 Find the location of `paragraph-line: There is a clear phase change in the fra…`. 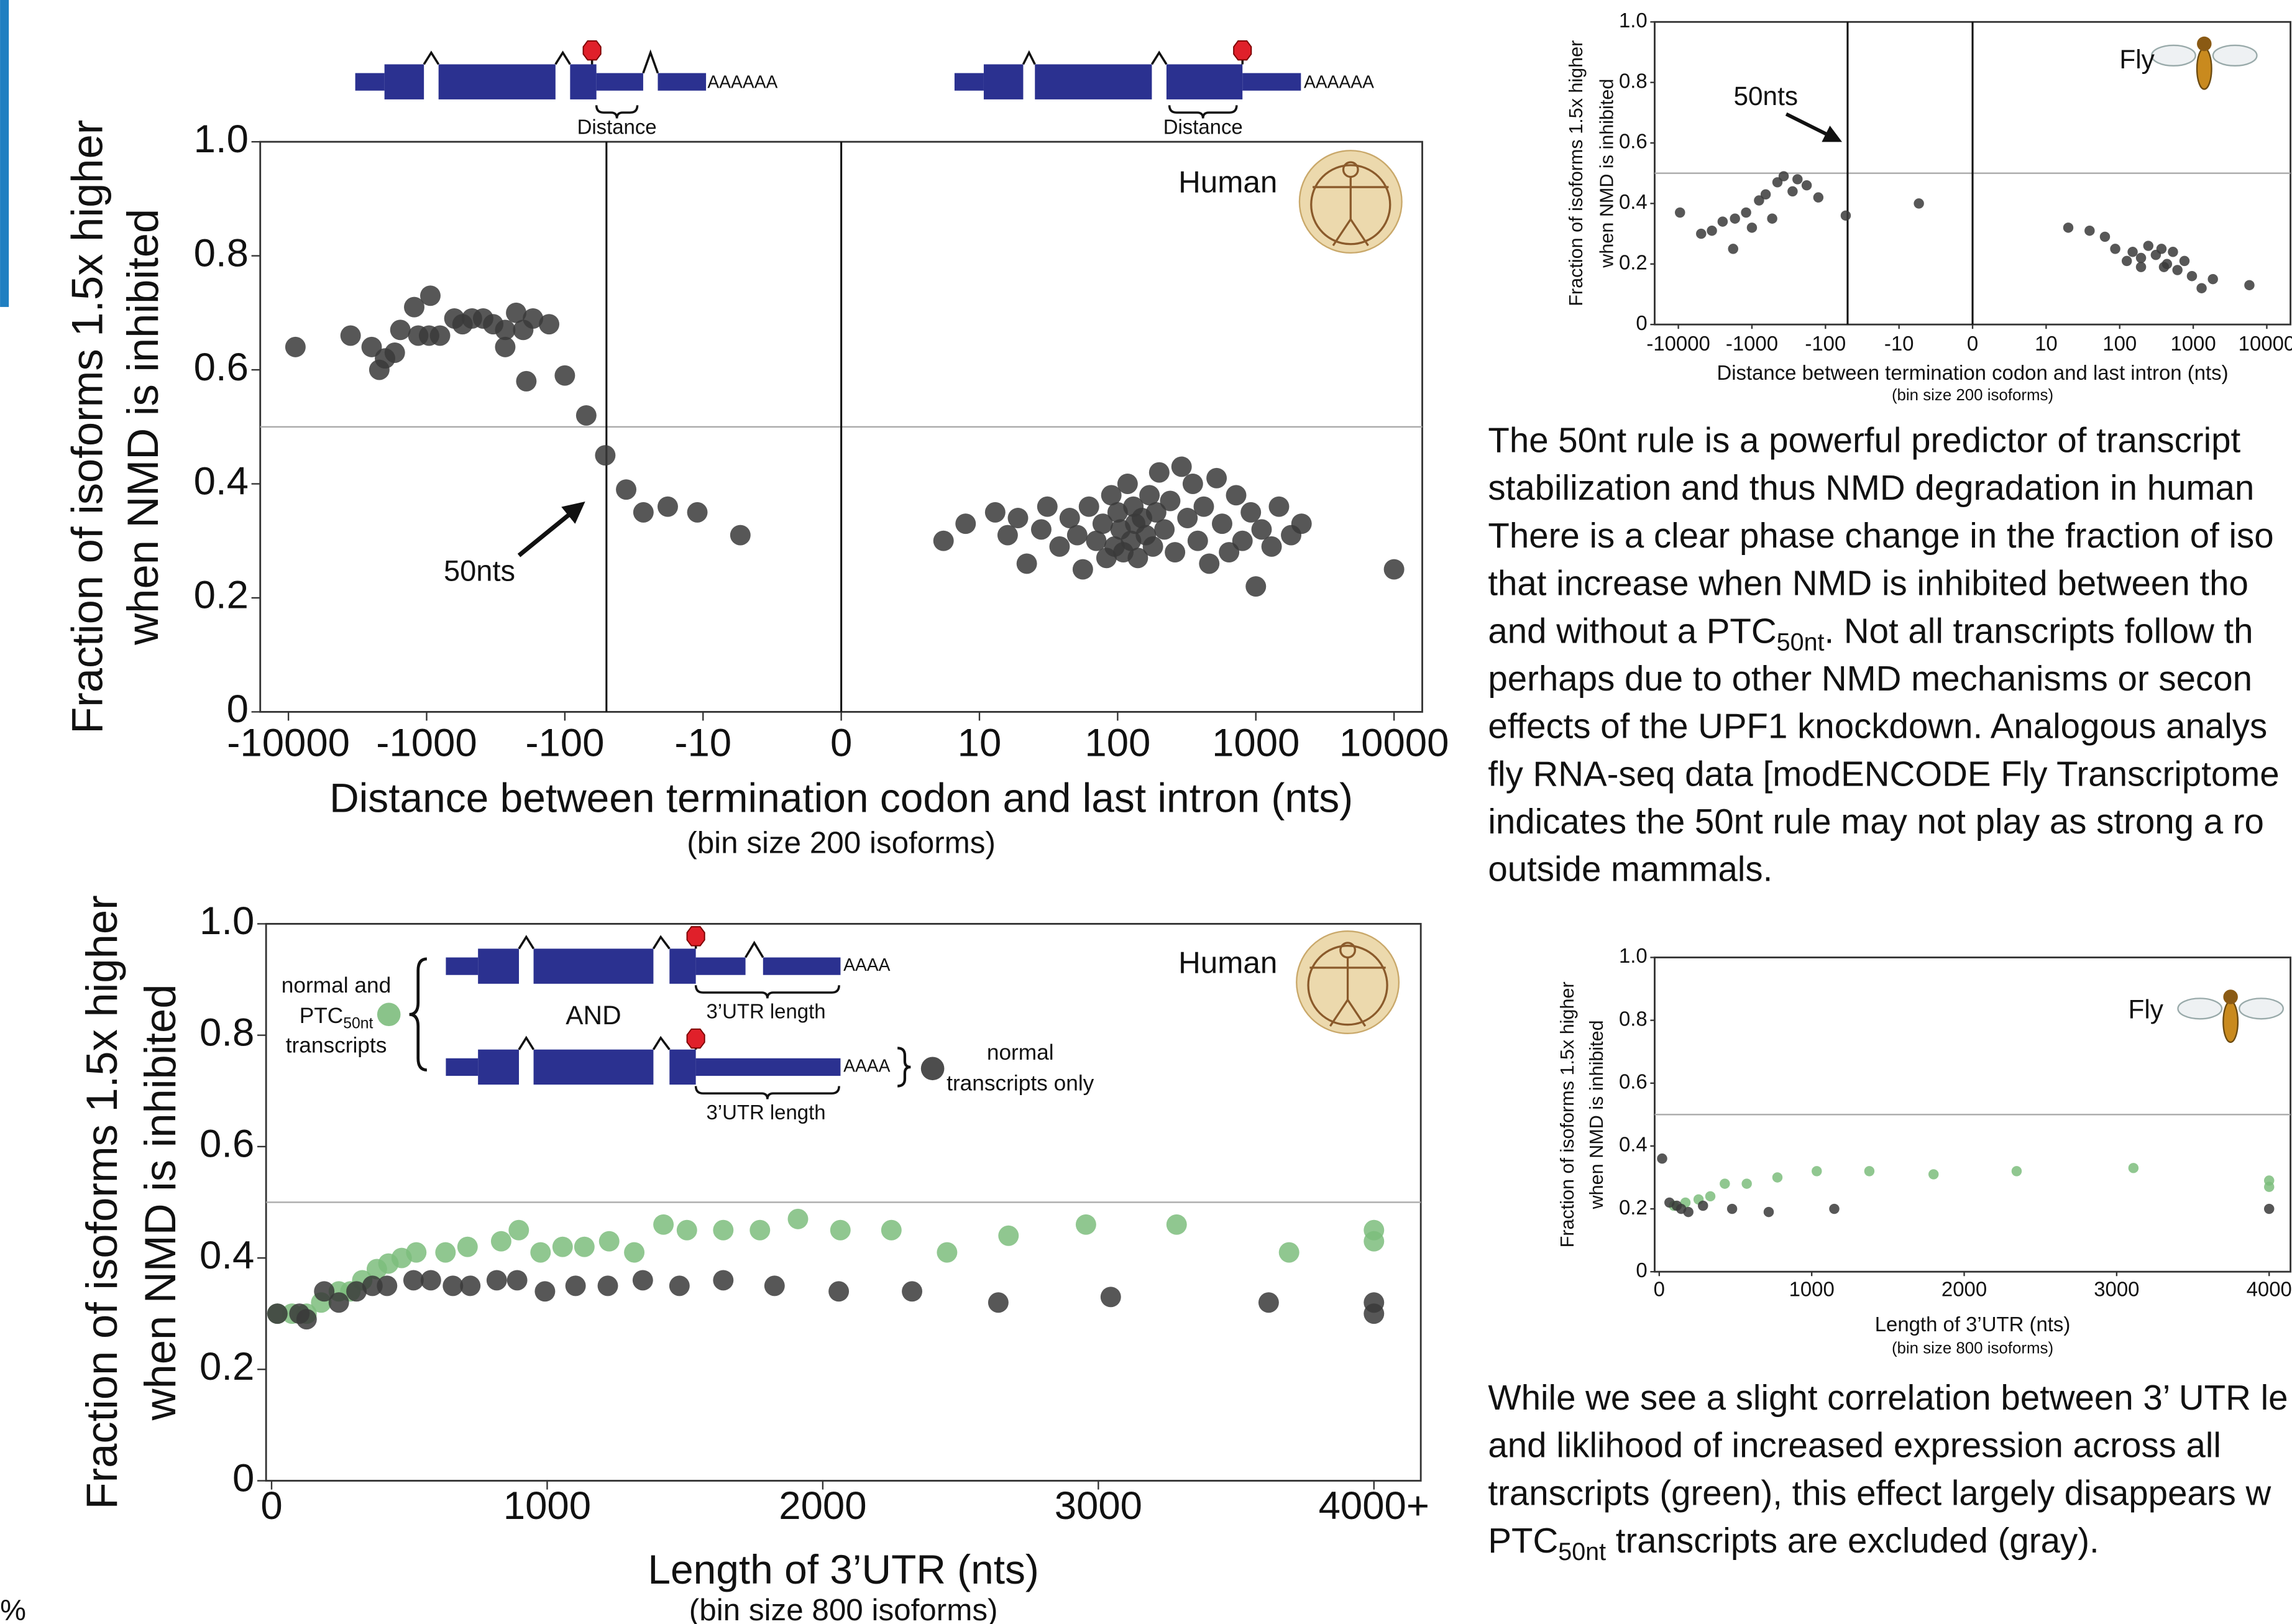

paragraph-line: There is a clear phase change in the fra… is located at coordinates (1880, 535).